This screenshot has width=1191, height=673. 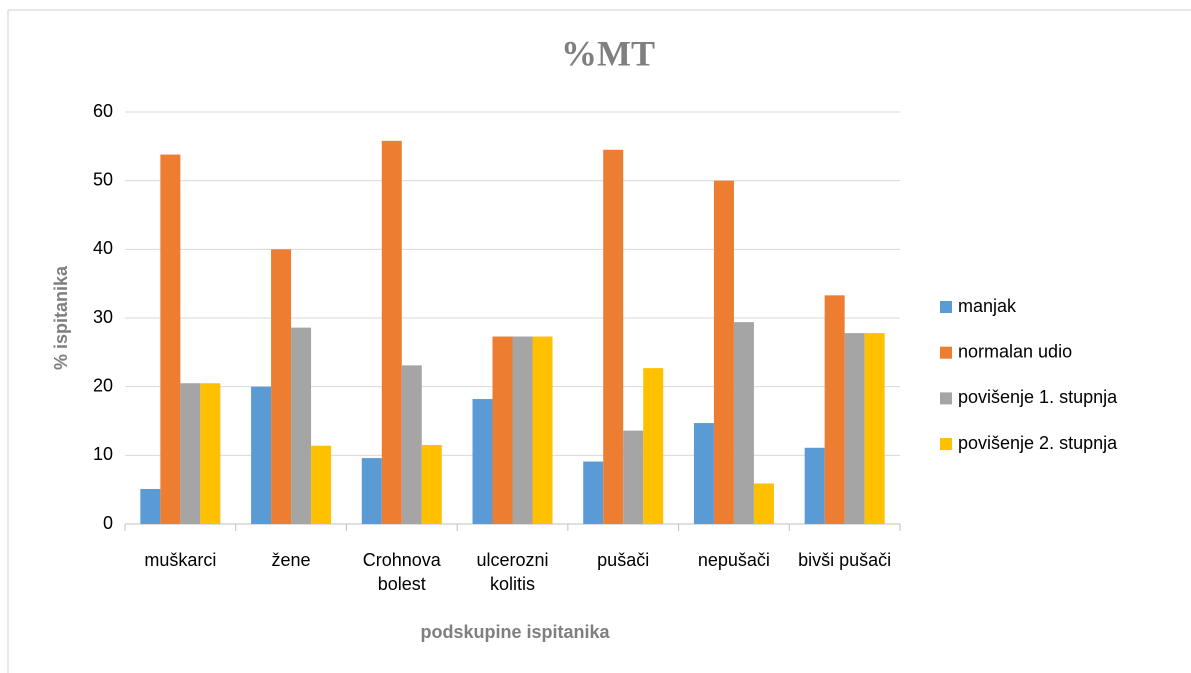 What do you see at coordinates (623, 560) in the screenshot?
I see `x-tick-label: pušači` at bounding box center [623, 560].